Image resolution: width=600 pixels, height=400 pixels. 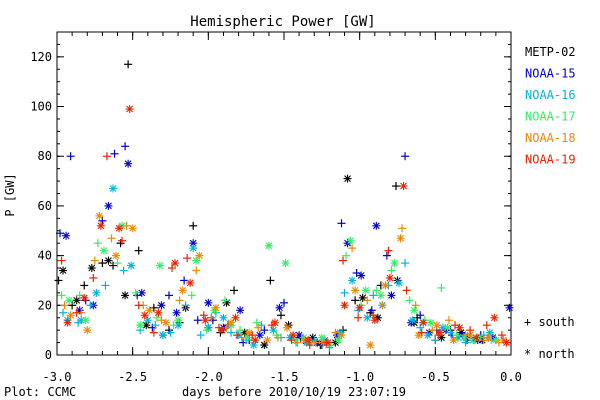 I want to click on plot-credit: Plot: CCMC, so click(x=40, y=392).